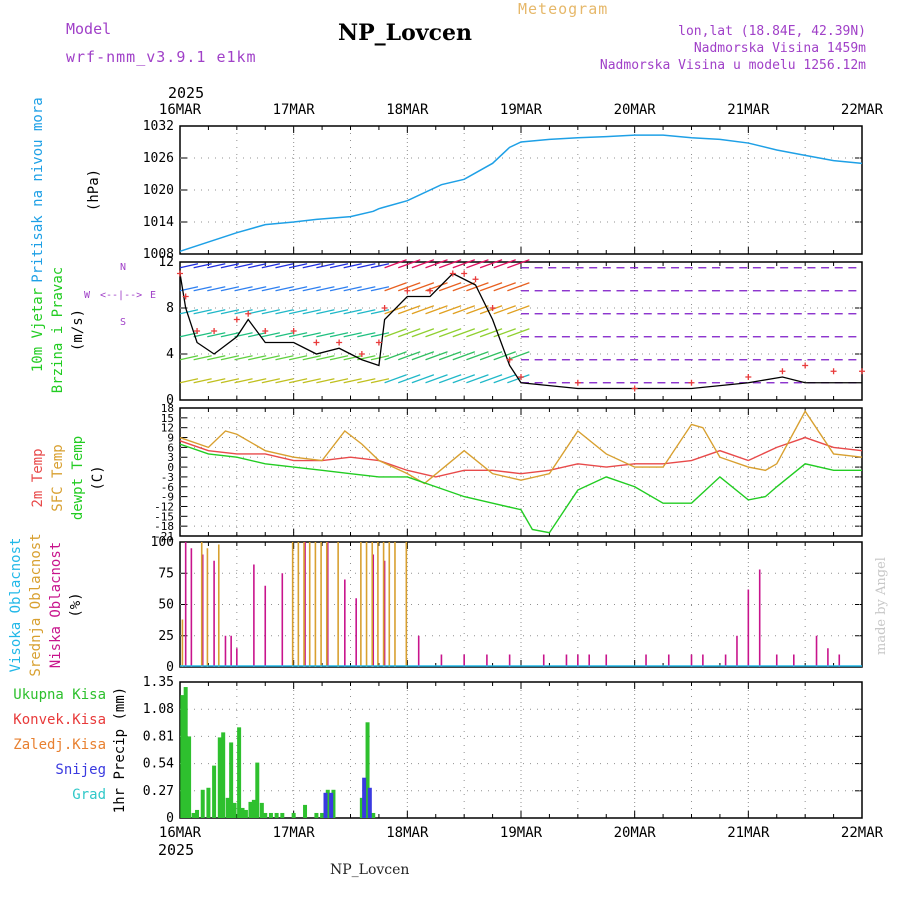 Image resolution: width=900 pixels, height=900 pixels. What do you see at coordinates (166, 636) in the screenshot?
I see `y-tick-label: 25` at bounding box center [166, 636].